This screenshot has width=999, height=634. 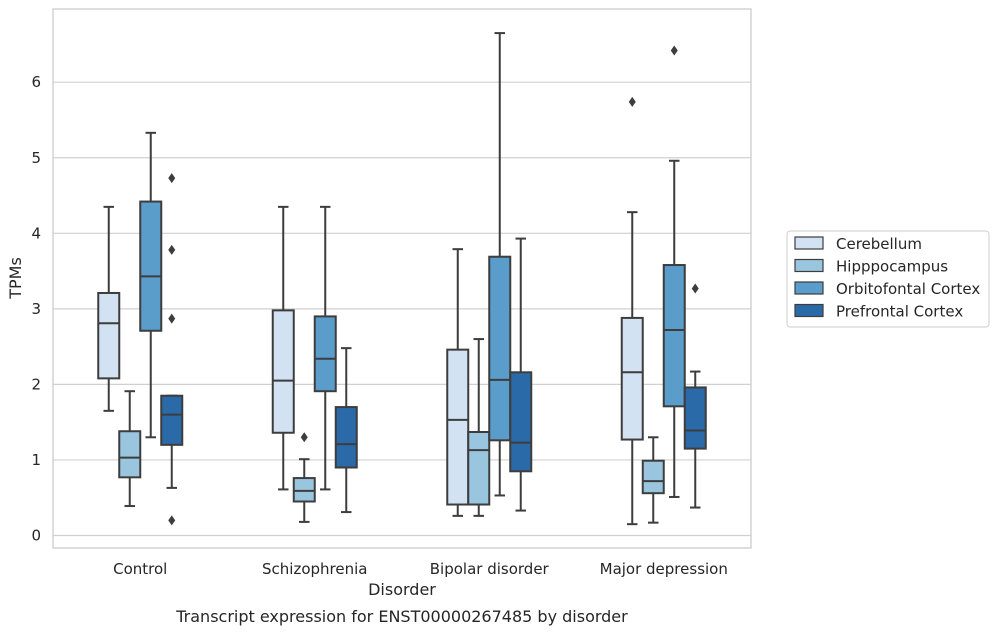 I want to click on y-tick-label: 5, so click(x=36, y=158).